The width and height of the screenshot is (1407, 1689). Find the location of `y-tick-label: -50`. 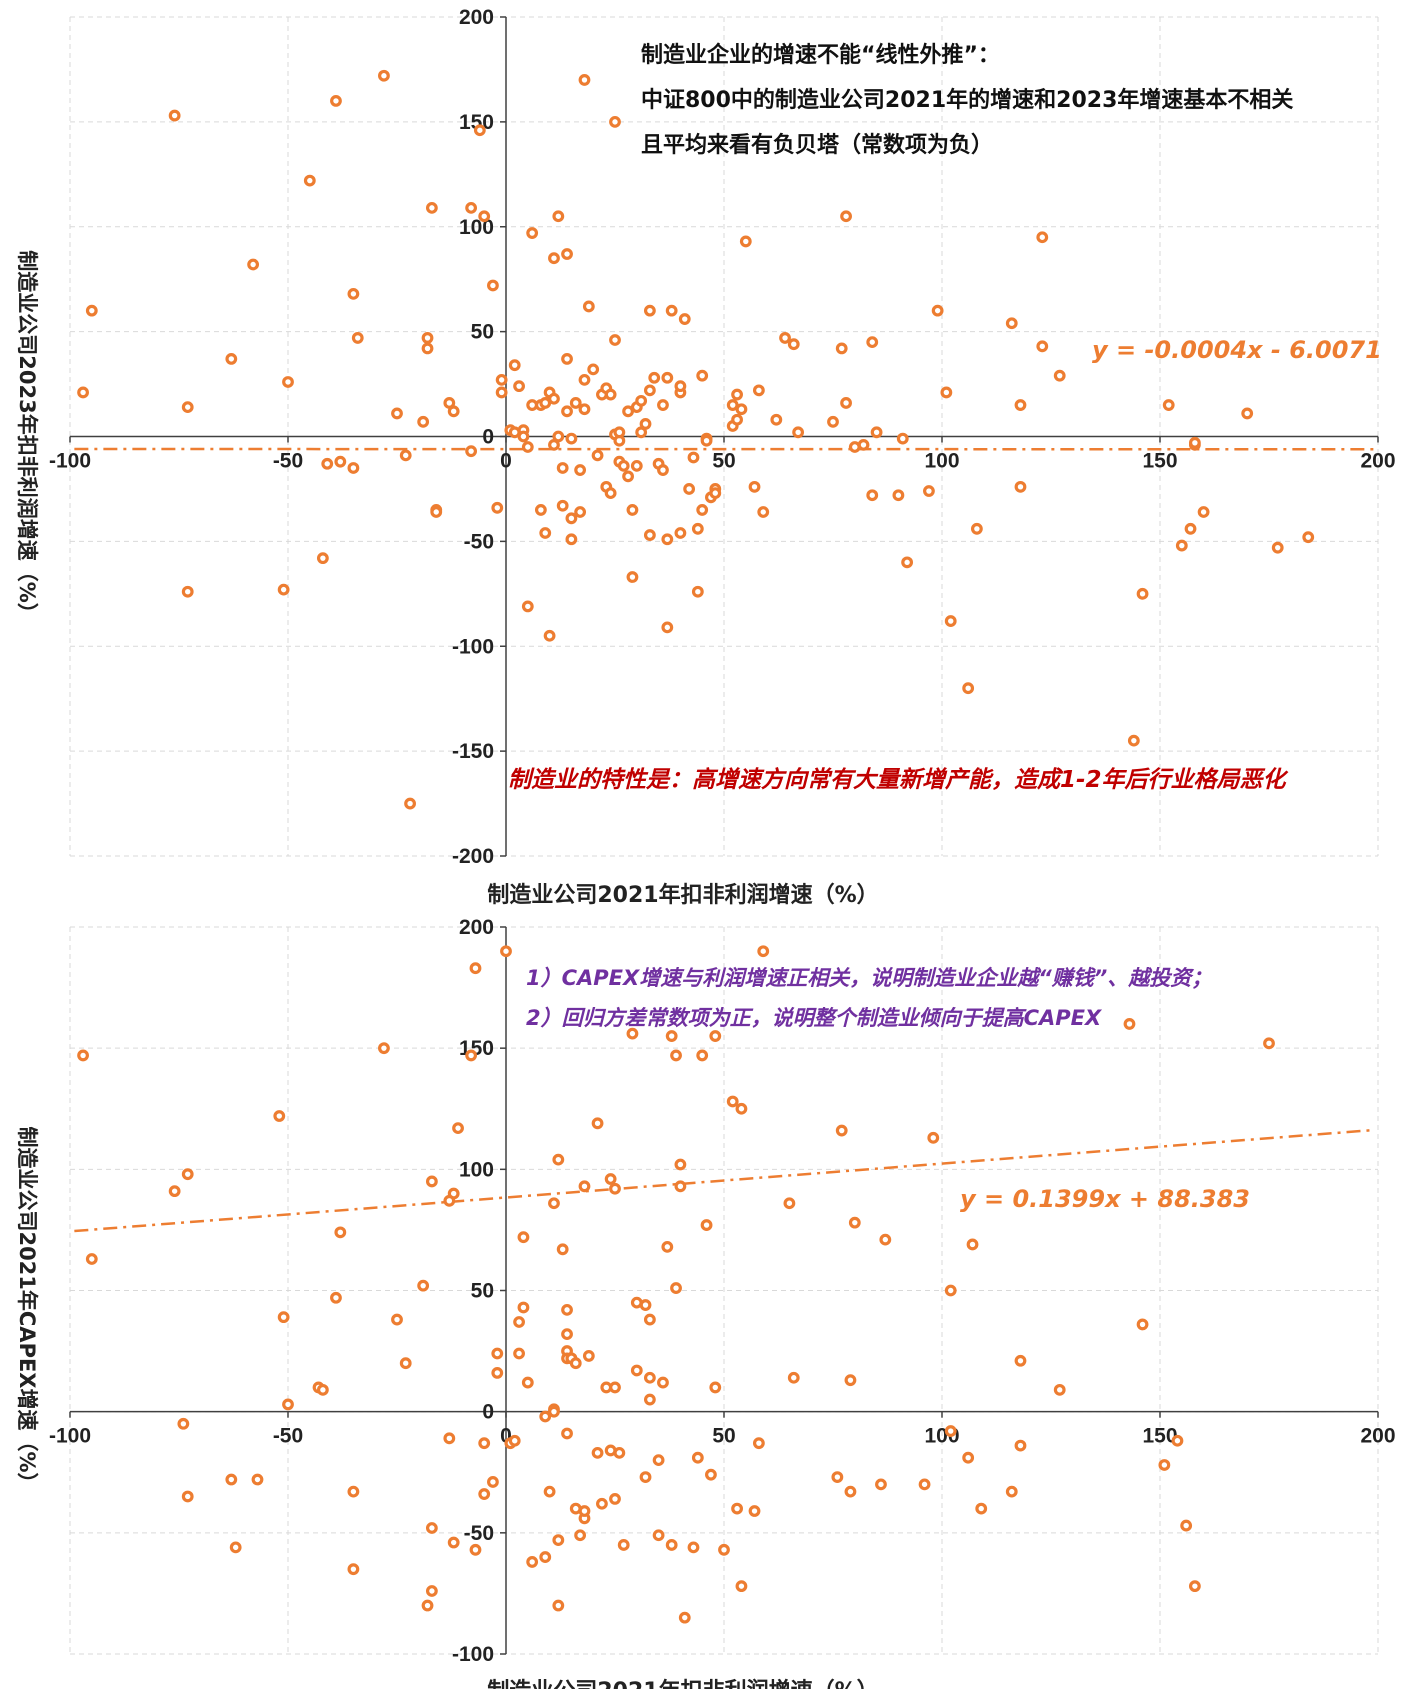

y-tick-label: -50 is located at coordinates (479, 541).